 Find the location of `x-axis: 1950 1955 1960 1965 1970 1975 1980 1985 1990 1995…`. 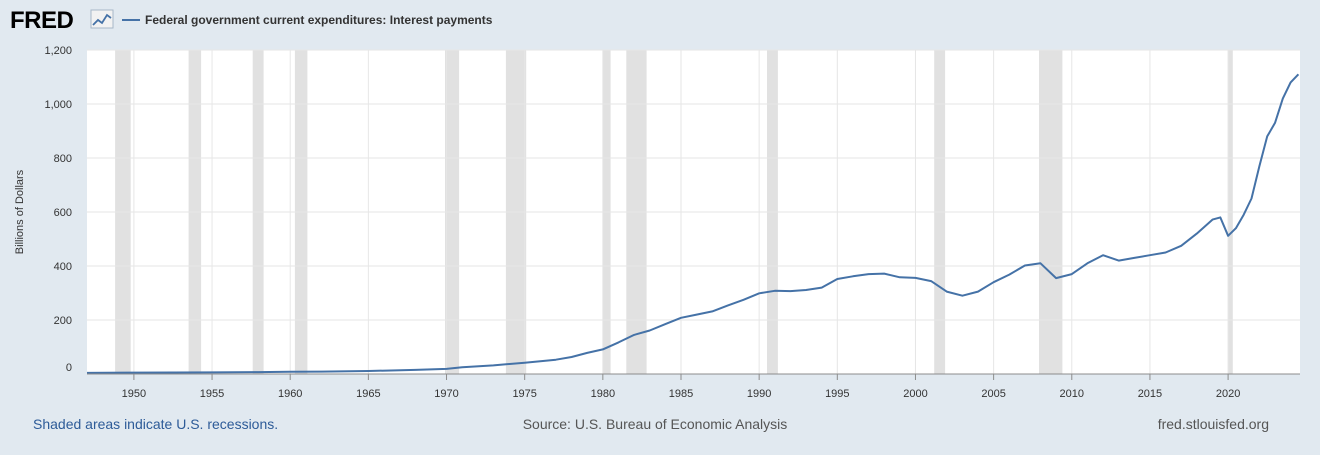

x-axis: 1950 1955 1960 1965 1970 1975 1980 1985 1990 1995… is located at coordinates (681, 387).